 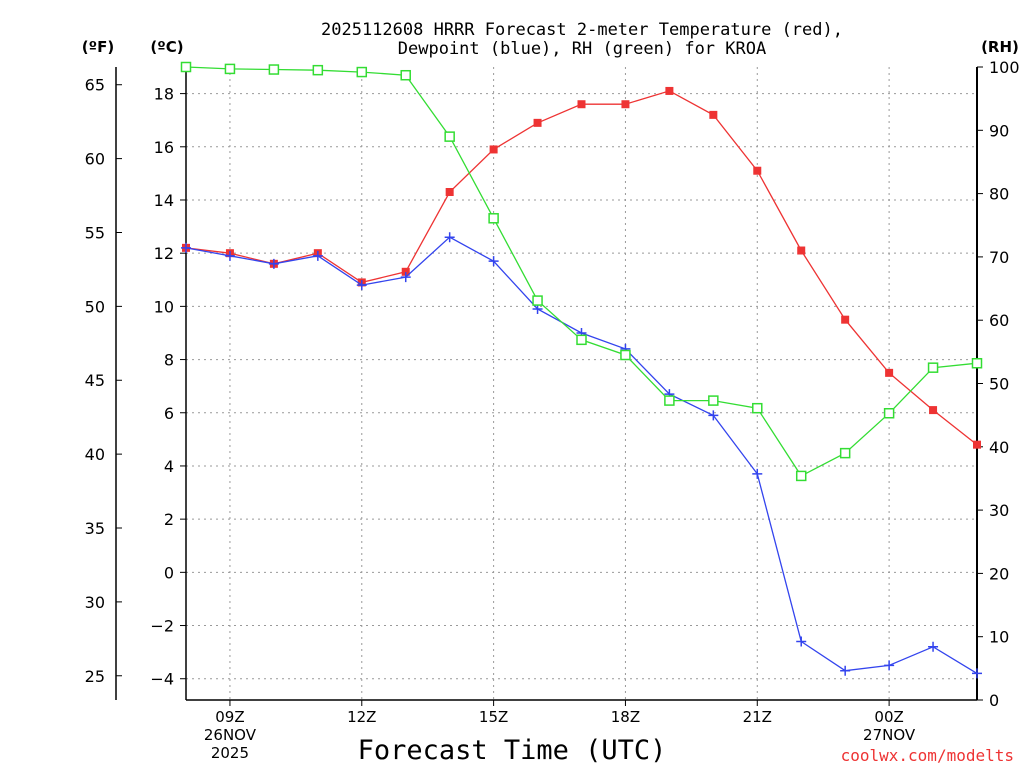 What do you see at coordinates (999, 573) in the screenshot?
I see `rh-tick-label: 20` at bounding box center [999, 573].